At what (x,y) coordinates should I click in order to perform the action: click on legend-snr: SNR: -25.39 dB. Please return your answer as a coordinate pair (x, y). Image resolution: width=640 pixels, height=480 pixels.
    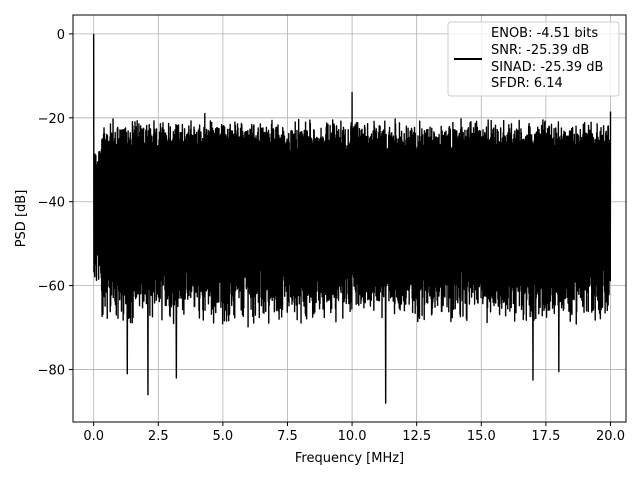
    Looking at the image, I should click on (540, 50).